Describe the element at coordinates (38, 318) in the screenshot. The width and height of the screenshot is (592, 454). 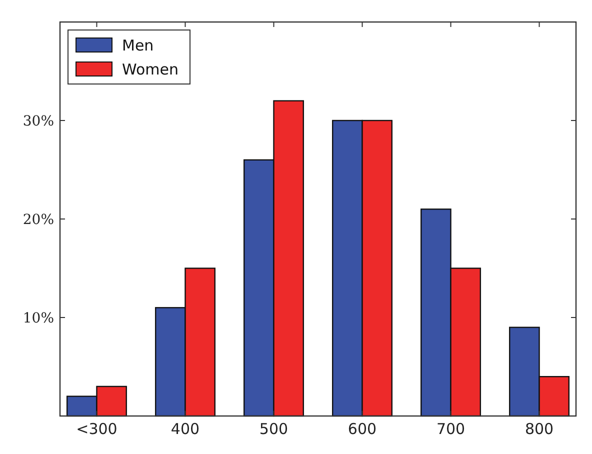
I see `y-tick-label: 10%` at that location.